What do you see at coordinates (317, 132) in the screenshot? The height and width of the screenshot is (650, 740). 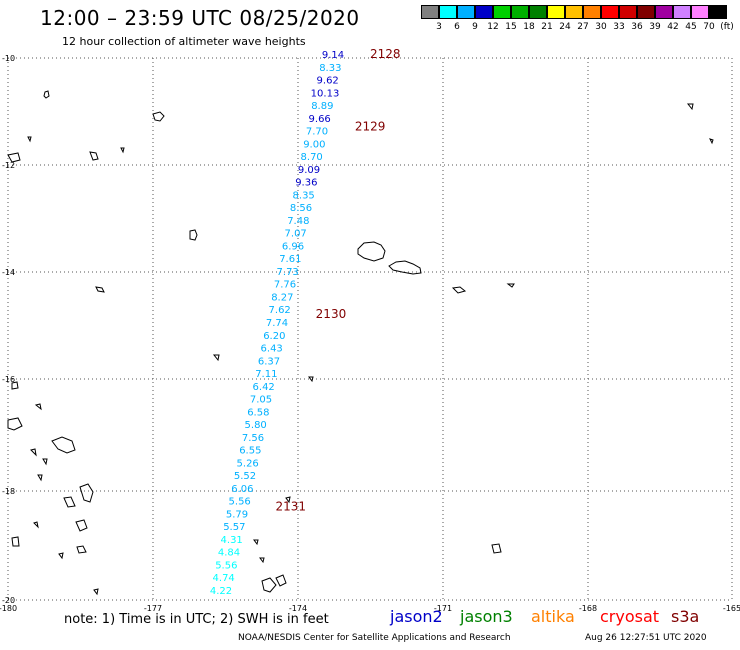 I see `wave-height-reading: 7.70` at bounding box center [317, 132].